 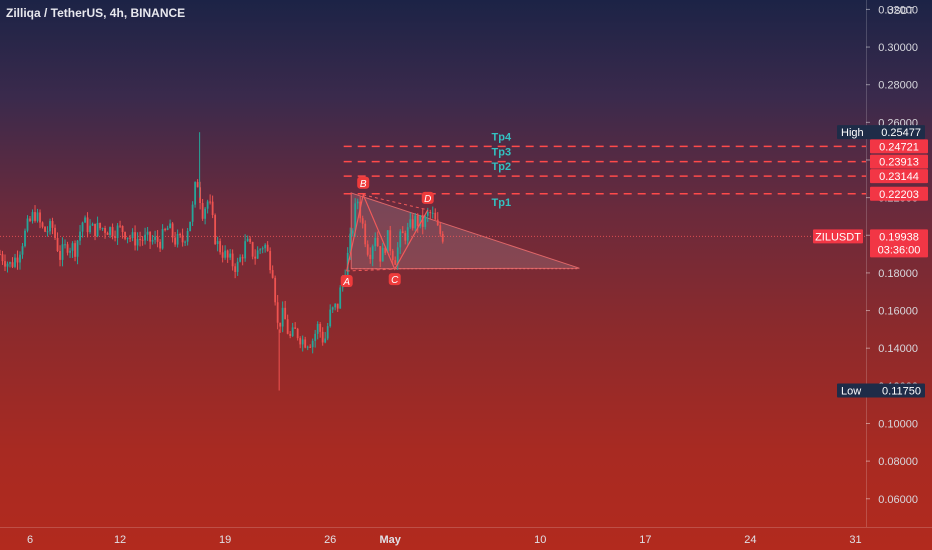 I want to click on time-tick-label: May, so click(x=391, y=540).